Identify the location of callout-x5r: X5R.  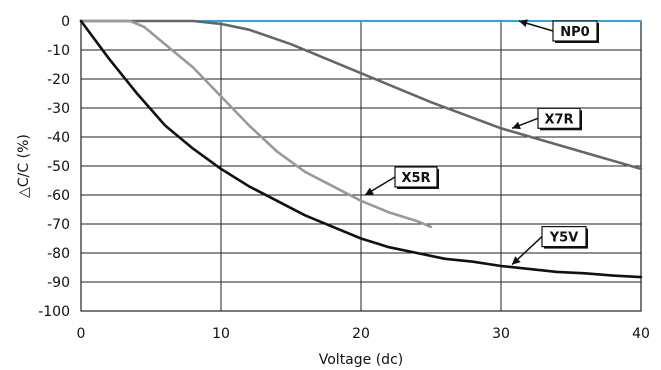
(401, 181).